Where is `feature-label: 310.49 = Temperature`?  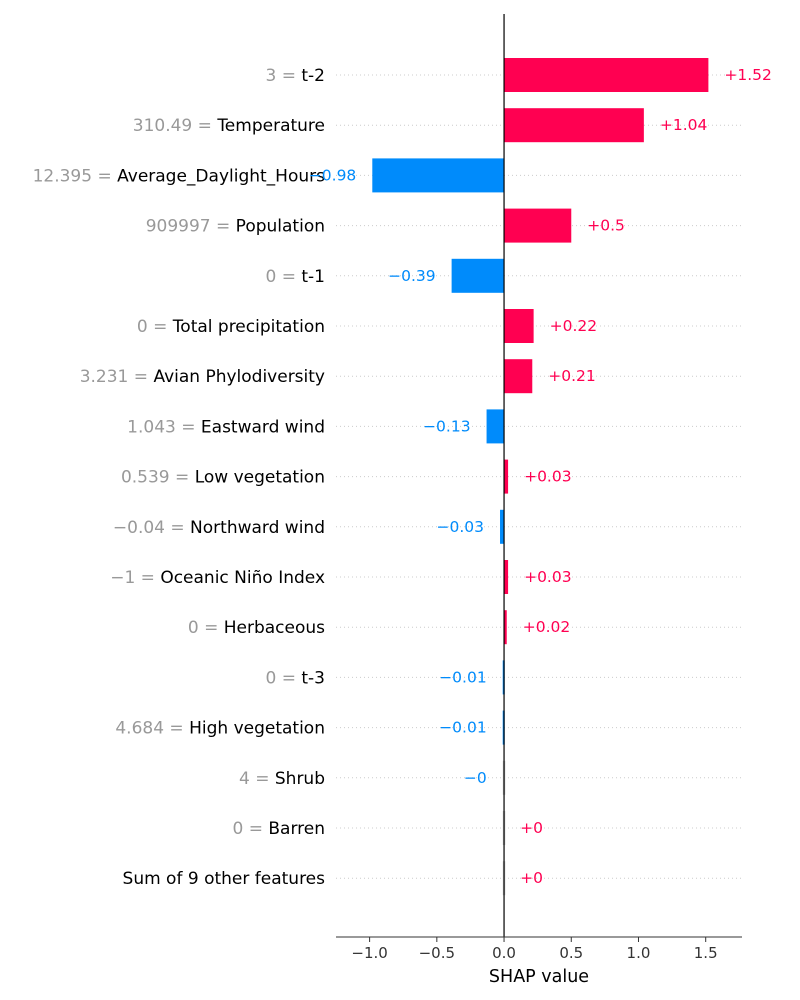
feature-label: 310.49 = Temperature is located at coordinates (229, 126).